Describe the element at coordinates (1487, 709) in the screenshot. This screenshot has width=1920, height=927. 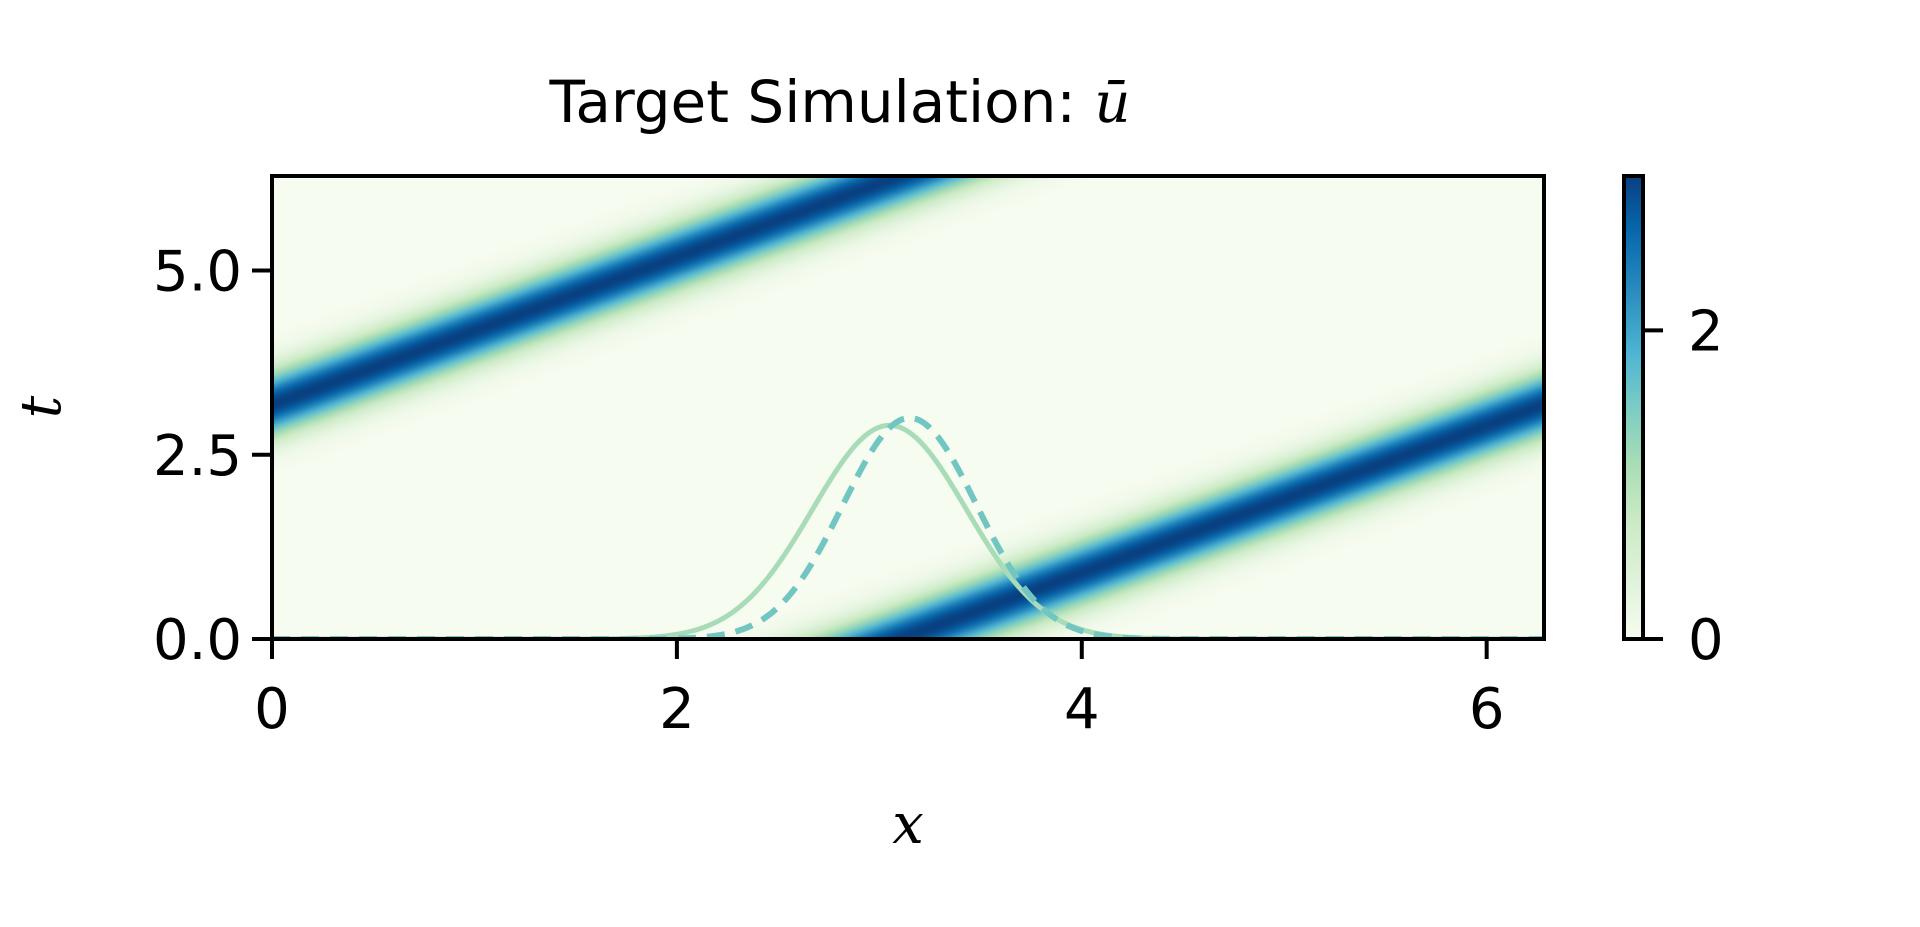
I see `x-tick-label: 6` at that location.